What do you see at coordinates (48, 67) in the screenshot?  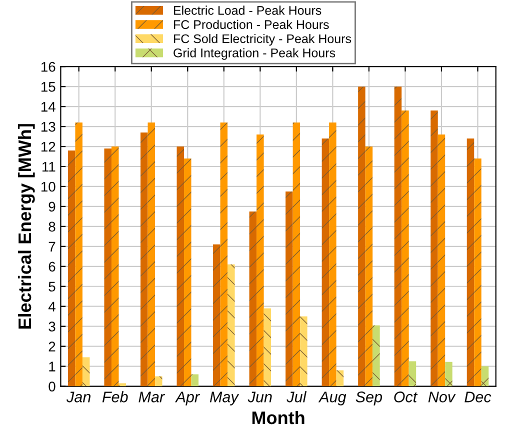 I see `y-tick-label: 16` at bounding box center [48, 67].